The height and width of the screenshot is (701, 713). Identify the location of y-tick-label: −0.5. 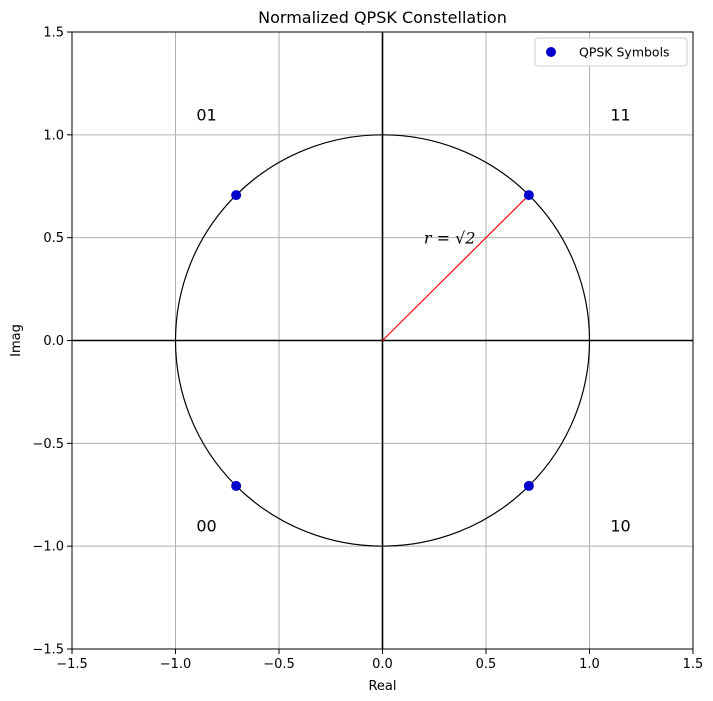
(48, 444).